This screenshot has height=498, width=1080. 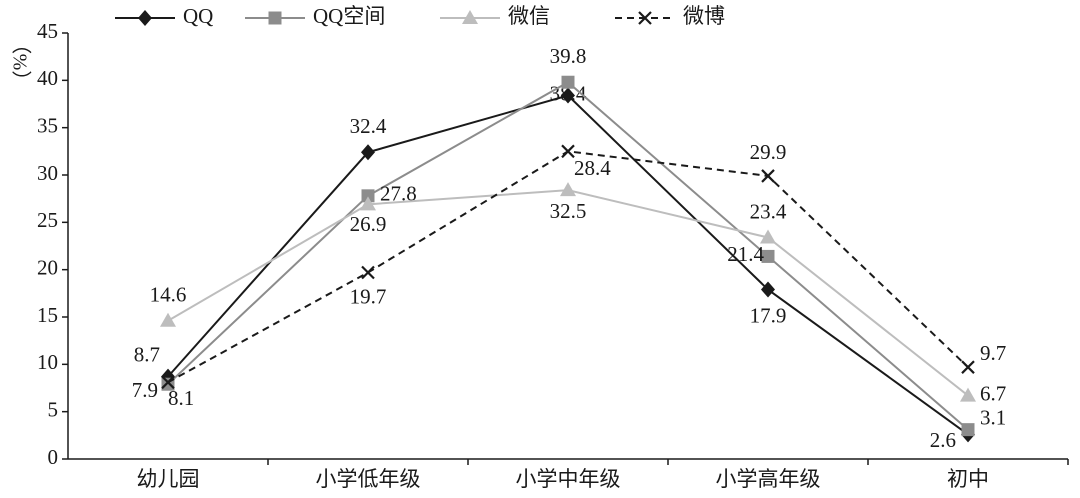 What do you see at coordinates (368, 479) in the screenshot?
I see `x-tick-label: 小学低年级` at bounding box center [368, 479].